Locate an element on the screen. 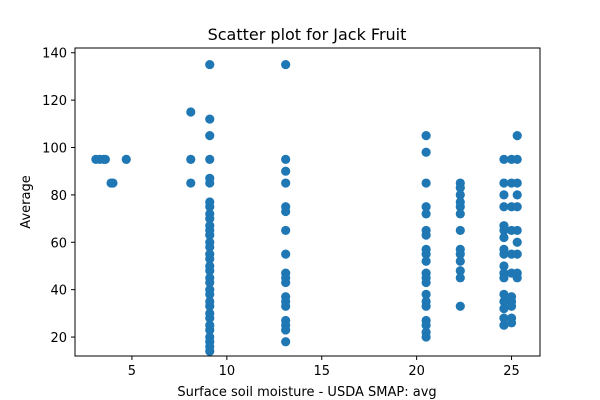 Image resolution: width=600 pixels, height=400 pixels. y-tick-label: 20 is located at coordinates (58, 338).